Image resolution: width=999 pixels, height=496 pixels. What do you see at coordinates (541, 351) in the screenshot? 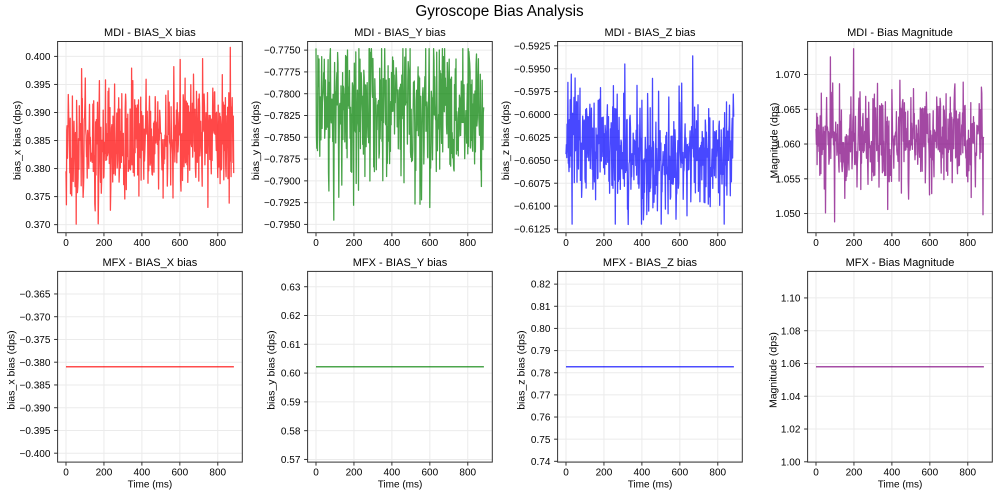
I see `svg-text: 0.79` at bounding box center [541, 351].